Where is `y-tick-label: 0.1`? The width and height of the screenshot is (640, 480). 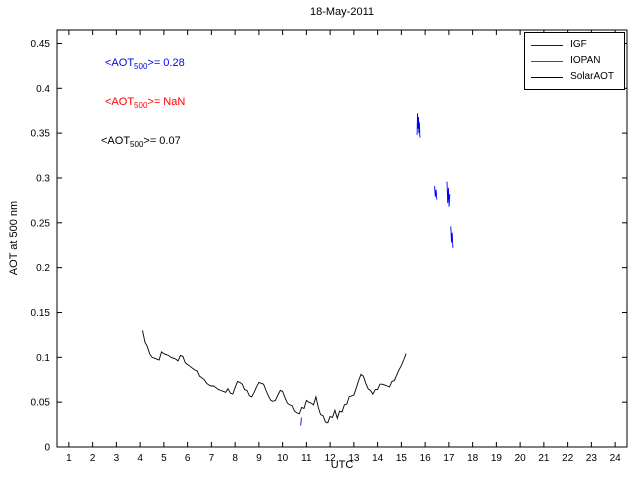
y-tick-label: 0.1 is located at coordinates (43, 358).